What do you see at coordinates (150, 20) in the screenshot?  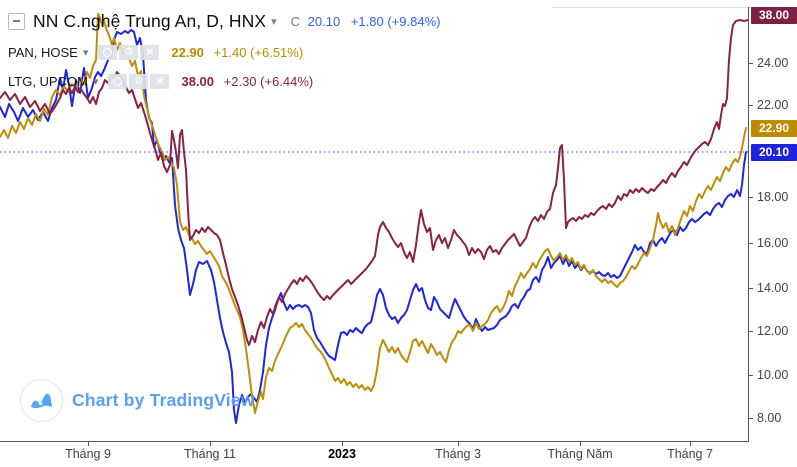 I see `main-symbol-title: NN C.nghệ Trung An, D, HNX` at bounding box center [150, 20].